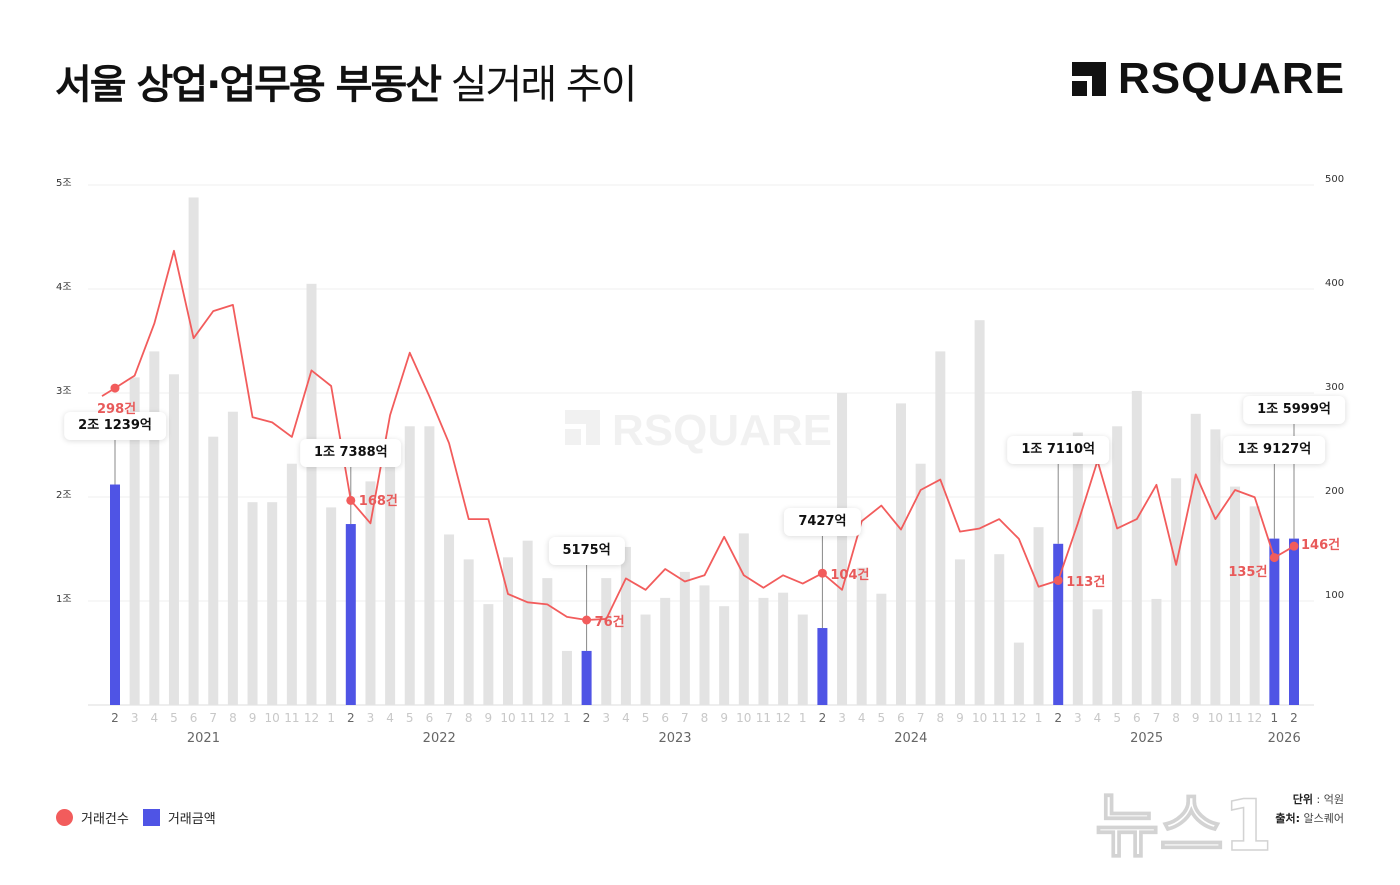  I want to click on amount-callout: 1조 7110억, so click(1058, 450).